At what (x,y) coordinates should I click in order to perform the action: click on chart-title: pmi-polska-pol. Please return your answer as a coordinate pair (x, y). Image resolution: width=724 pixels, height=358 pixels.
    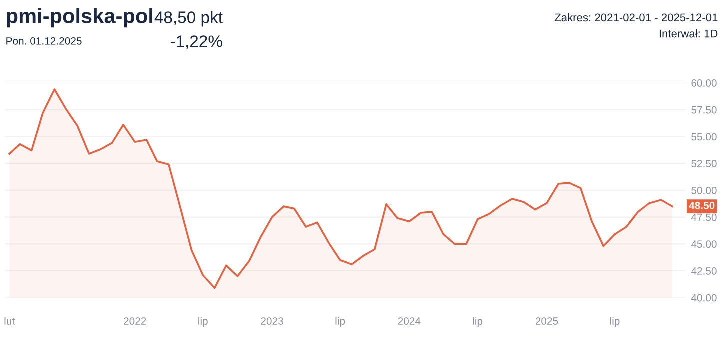
    Looking at the image, I should click on (79, 18).